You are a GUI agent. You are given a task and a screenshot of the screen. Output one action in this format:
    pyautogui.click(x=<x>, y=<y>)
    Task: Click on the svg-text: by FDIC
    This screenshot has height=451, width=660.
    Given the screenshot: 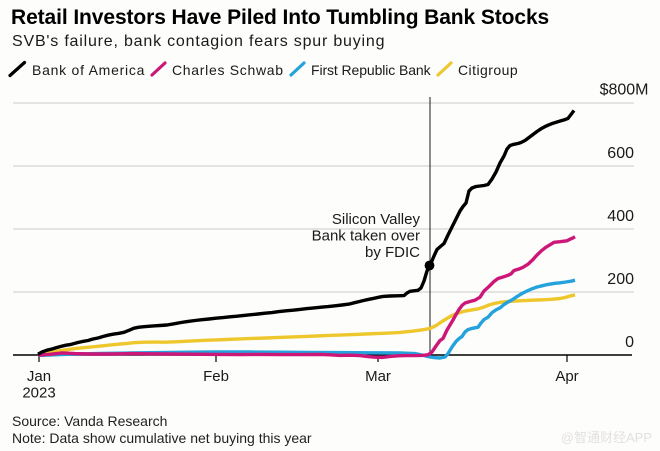 What is the action you would take?
    pyautogui.click(x=392, y=252)
    